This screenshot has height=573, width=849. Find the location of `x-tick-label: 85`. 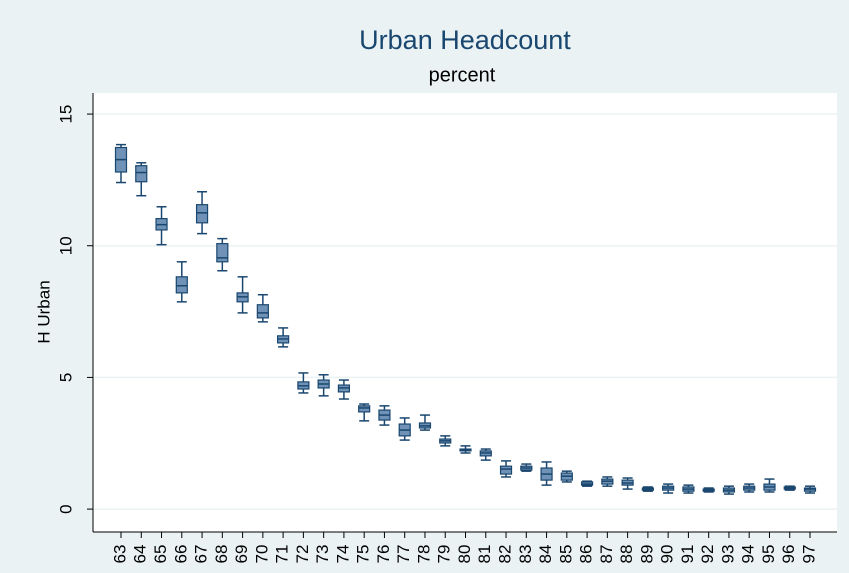

x-tick-label: 85 is located at coordinates (565, 554).